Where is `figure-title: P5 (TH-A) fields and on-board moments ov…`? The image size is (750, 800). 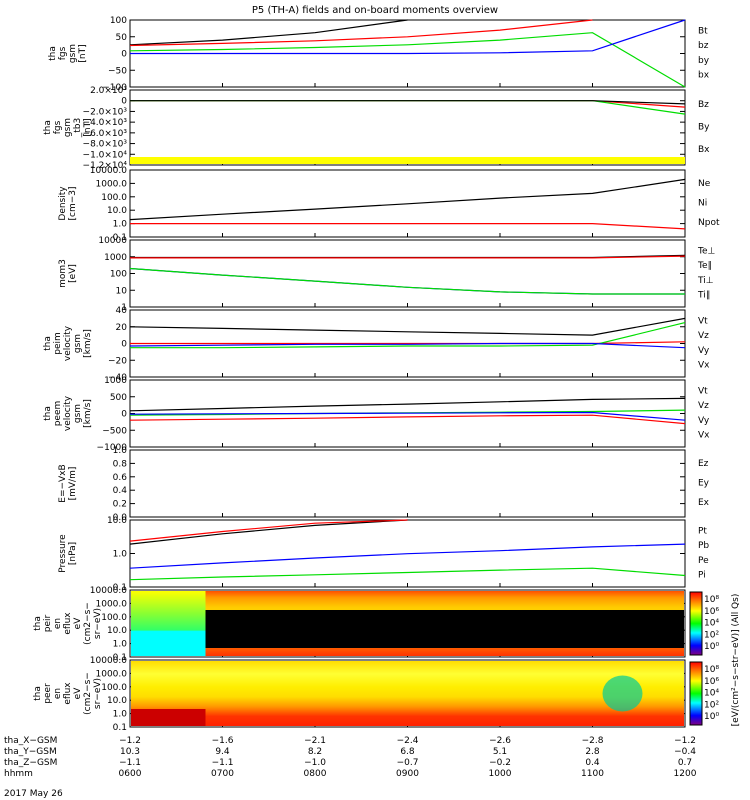 figure-title: P5 (TH-A) fields and on-board moments ov… is located at coordinates (375, 10).